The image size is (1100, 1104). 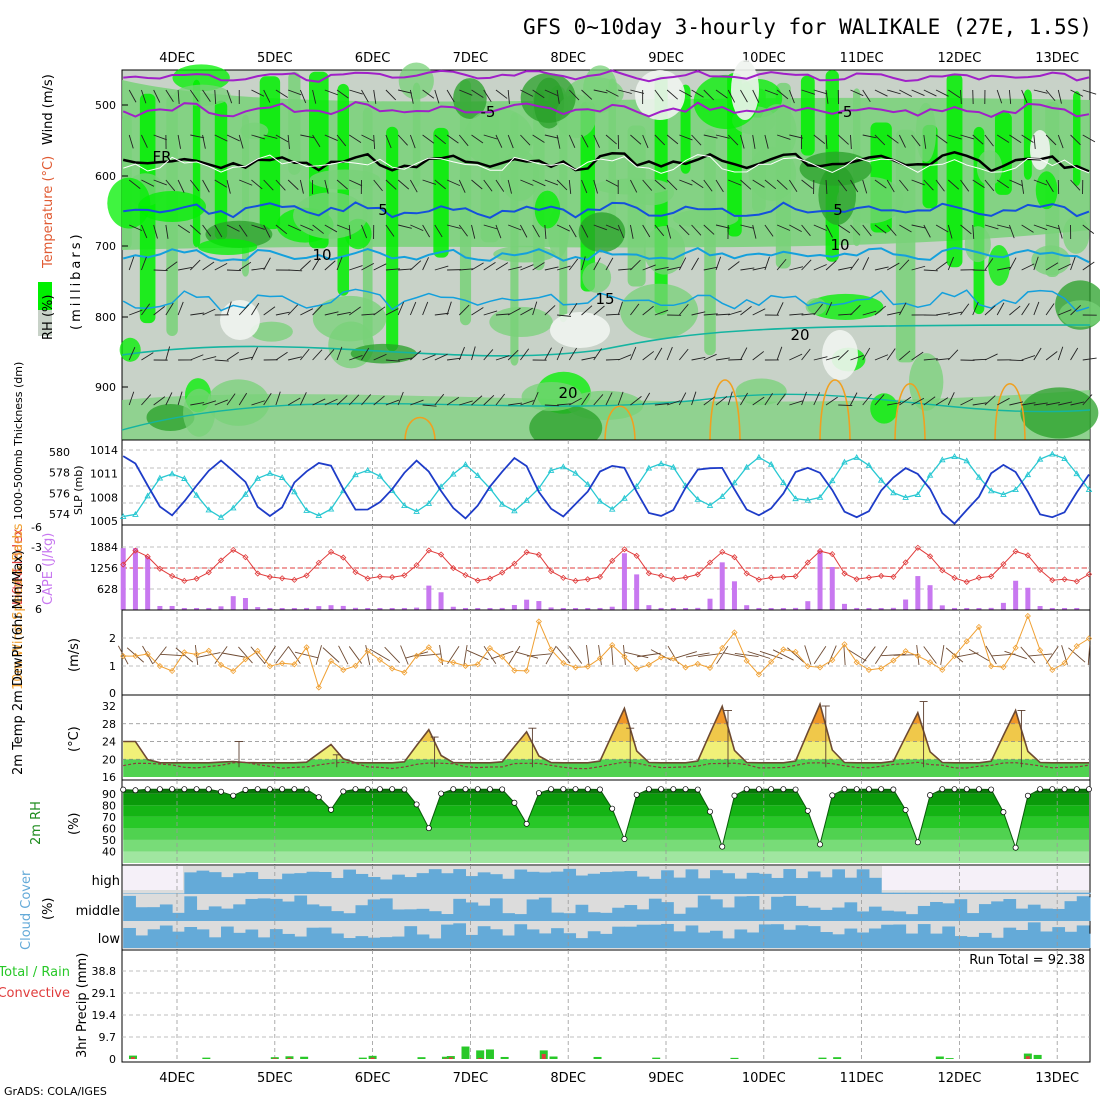 What do you see at coordinates (845, 112) in the screenshot?
I see `contour-label: -5` at bounding box center [845, 112].